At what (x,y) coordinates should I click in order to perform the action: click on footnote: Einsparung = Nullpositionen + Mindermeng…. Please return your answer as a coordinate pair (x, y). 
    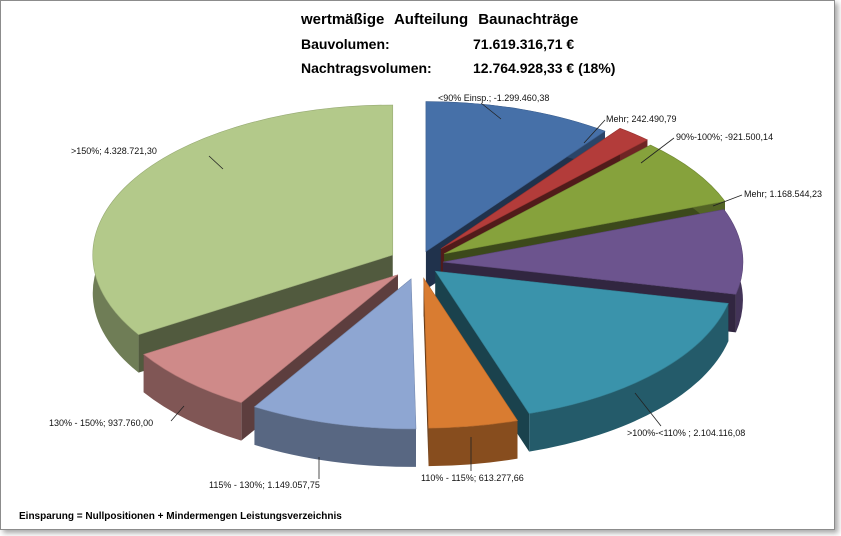
    Looking at the image, I should click on (180, 516).